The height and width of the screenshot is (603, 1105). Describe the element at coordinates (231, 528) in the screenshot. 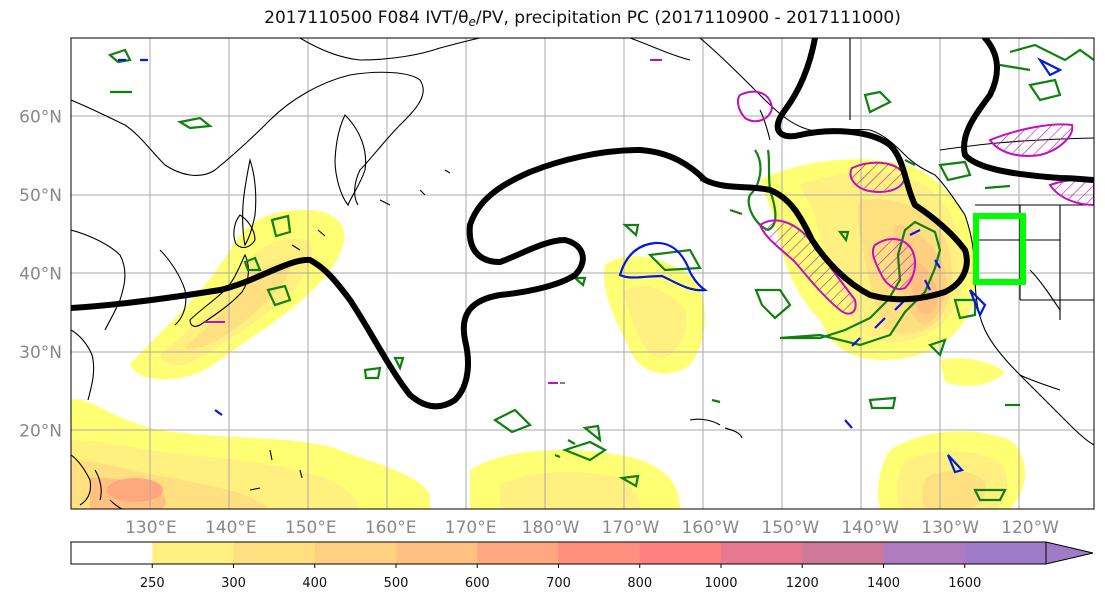

I see `lon-tick-label: 140°E` at that location.